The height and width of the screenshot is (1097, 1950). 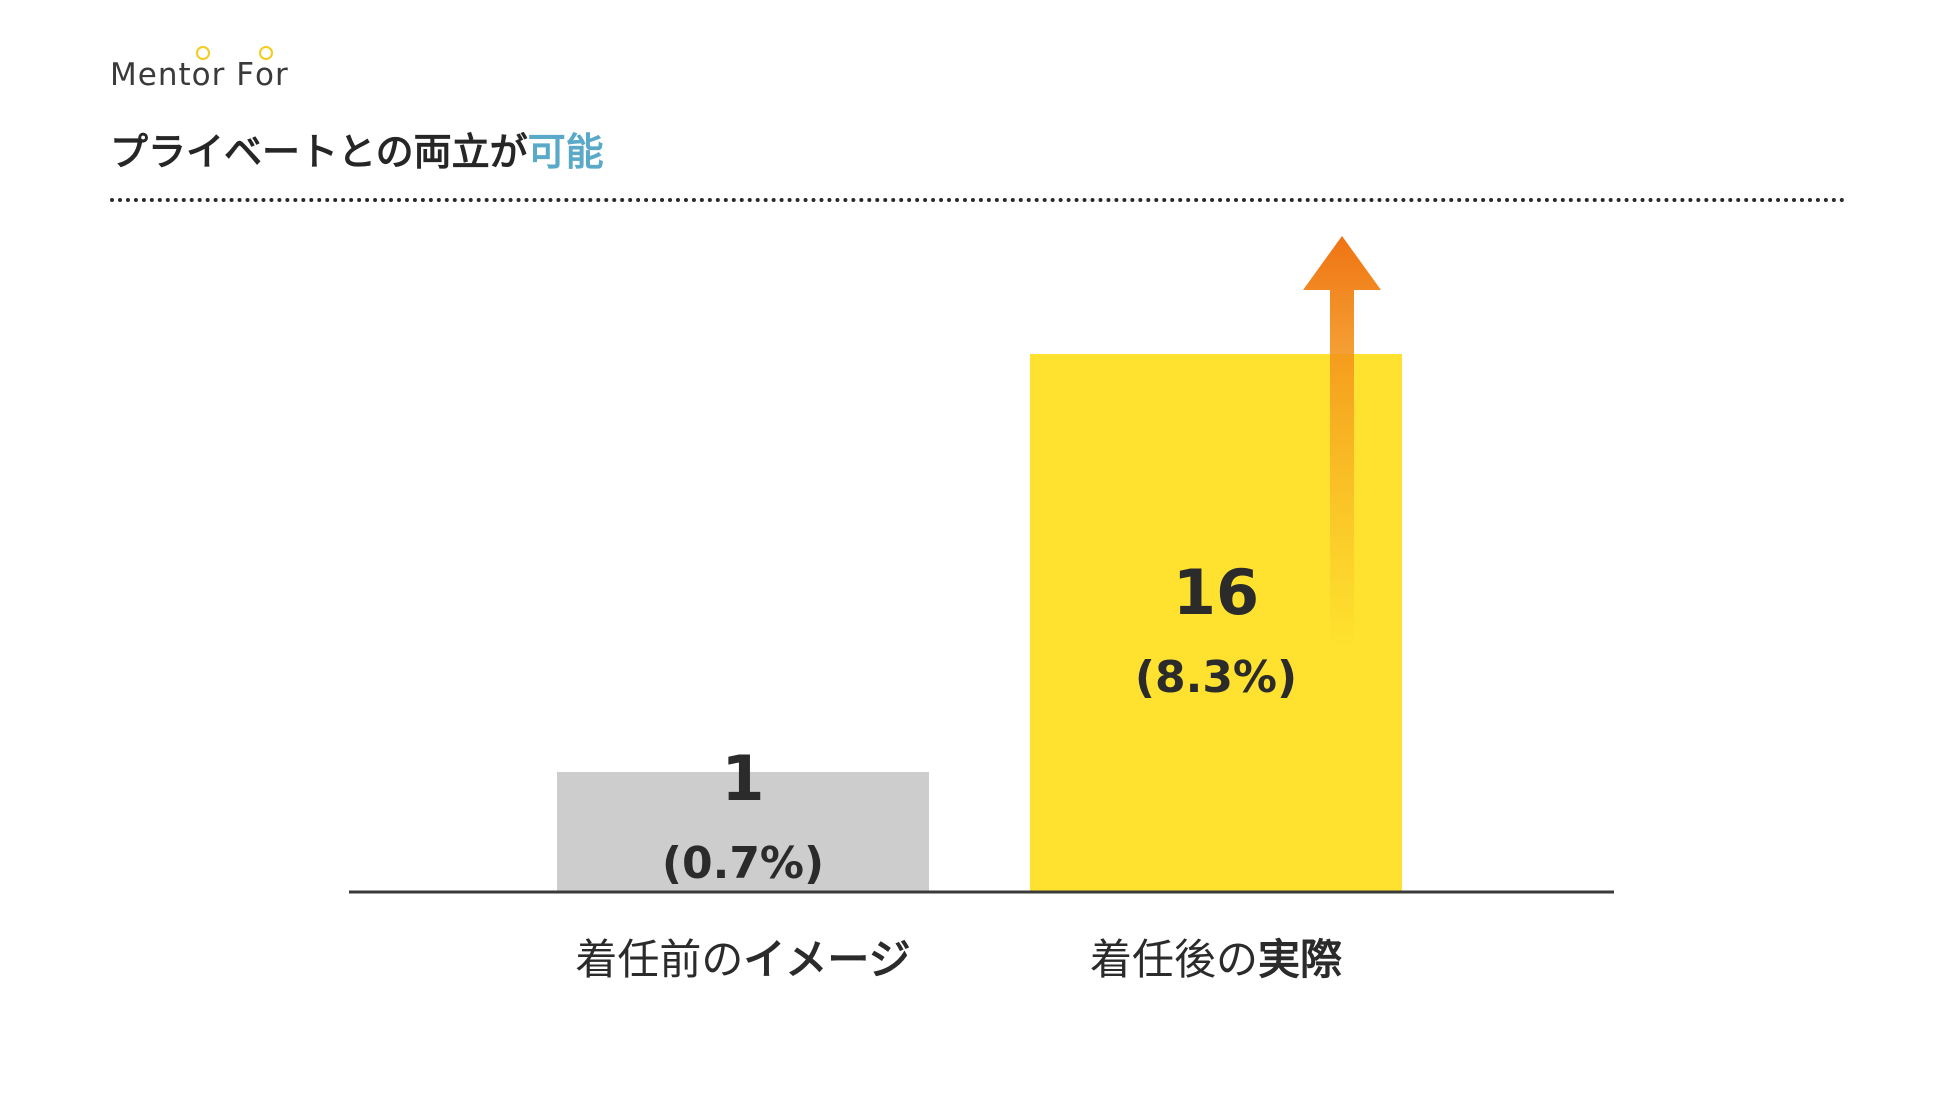 I want to click on category-label-after-normal: 着任後の, so click(x=1173, y=959).